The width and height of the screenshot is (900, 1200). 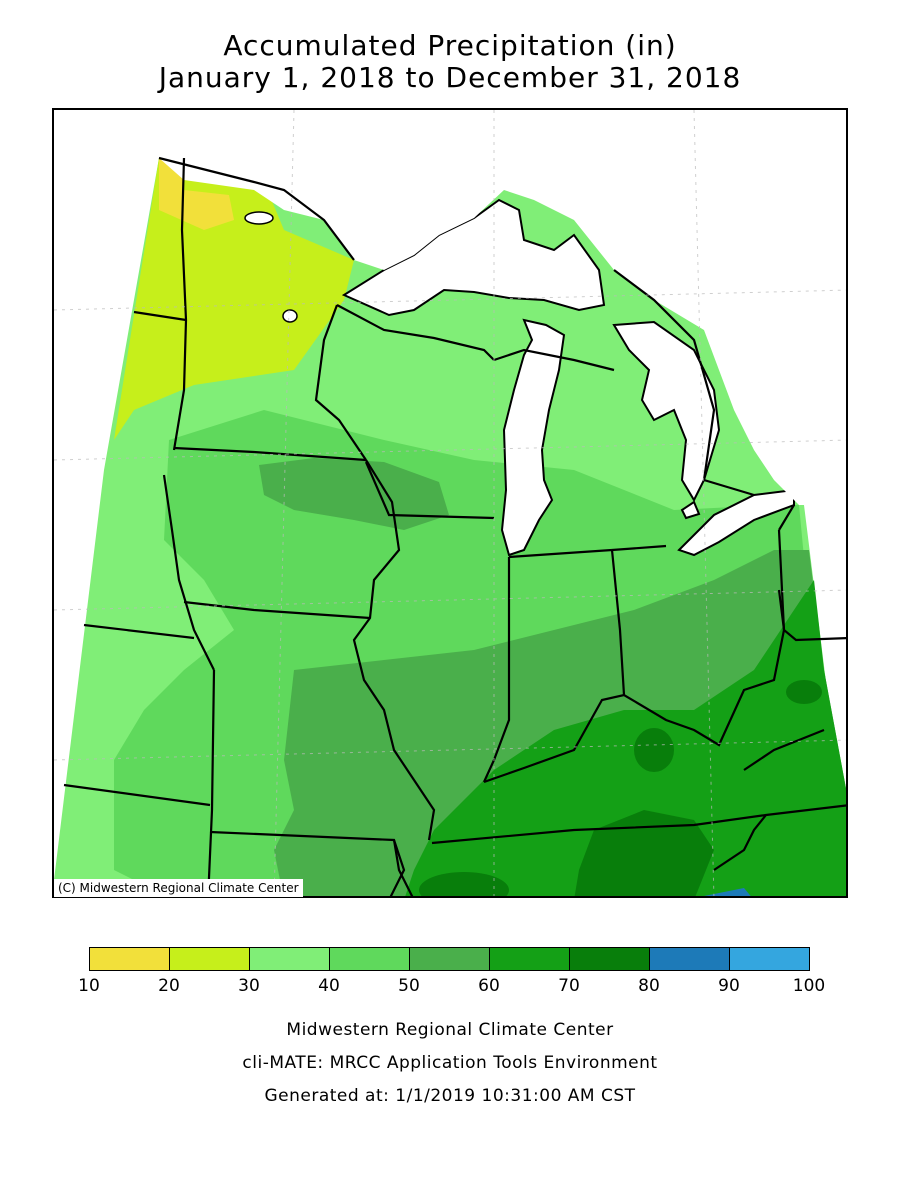 I want to click on legend-tick-labels: 10 20 30 40 50 60 70 80 90 100, so click(x=450, y=987).